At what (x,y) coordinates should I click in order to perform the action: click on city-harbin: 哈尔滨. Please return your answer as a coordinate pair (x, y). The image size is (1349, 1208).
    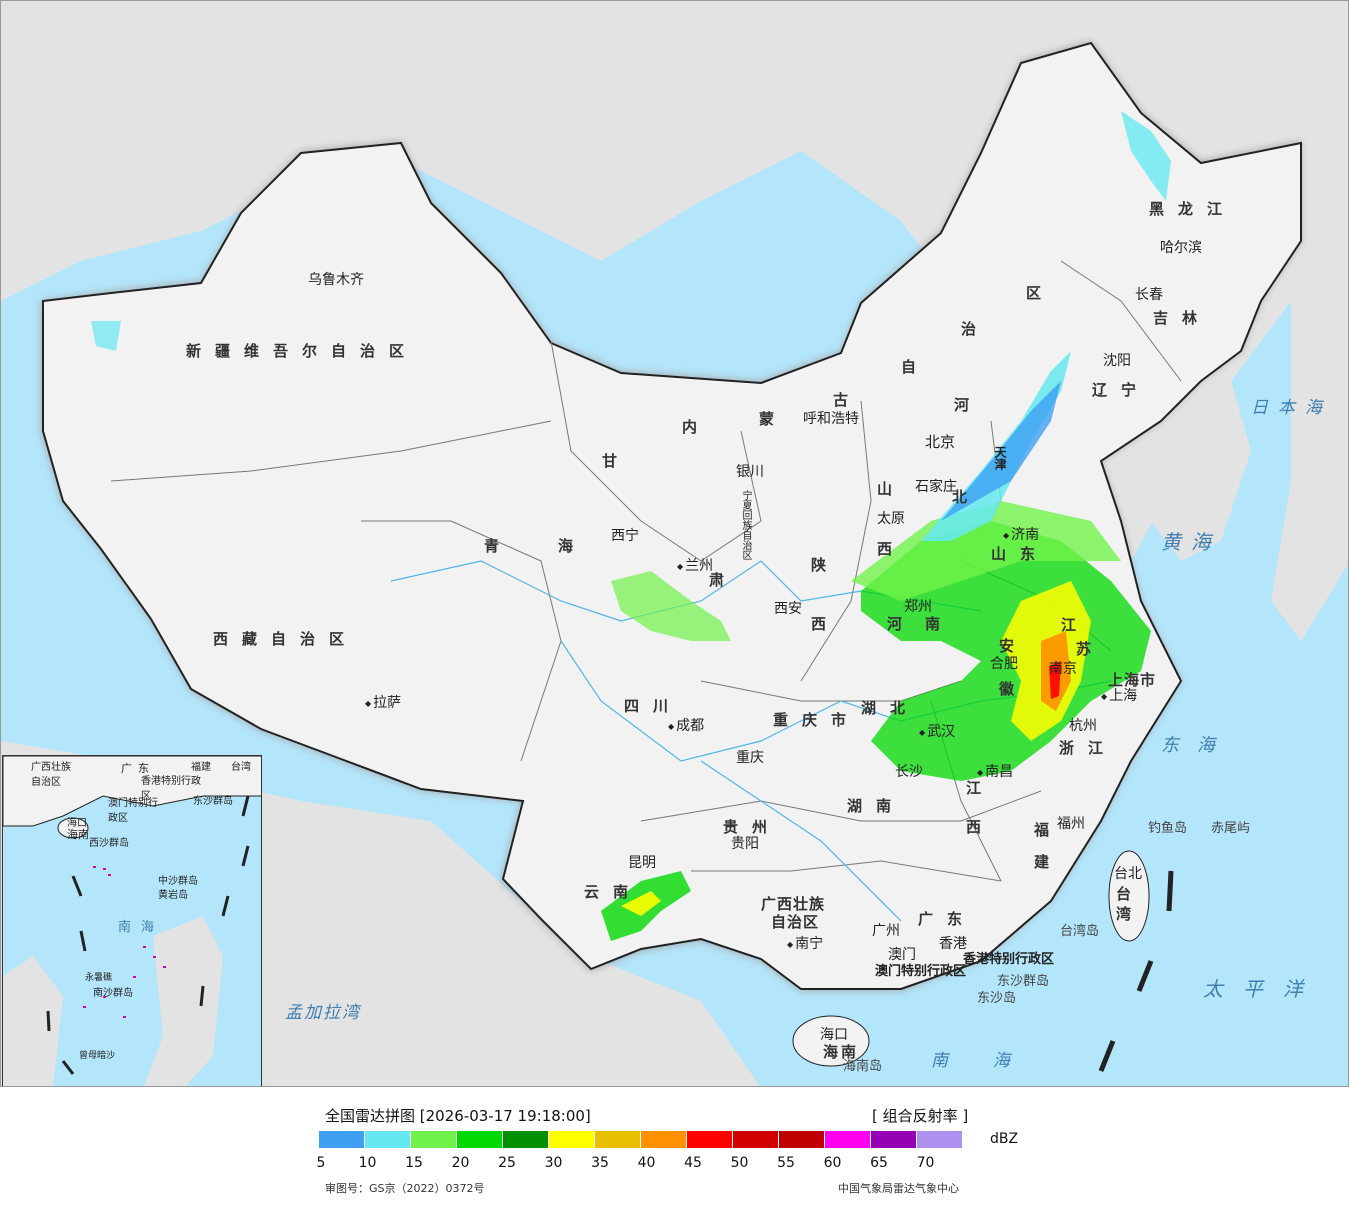
    Looking at the image, I should click on (1181, 248).